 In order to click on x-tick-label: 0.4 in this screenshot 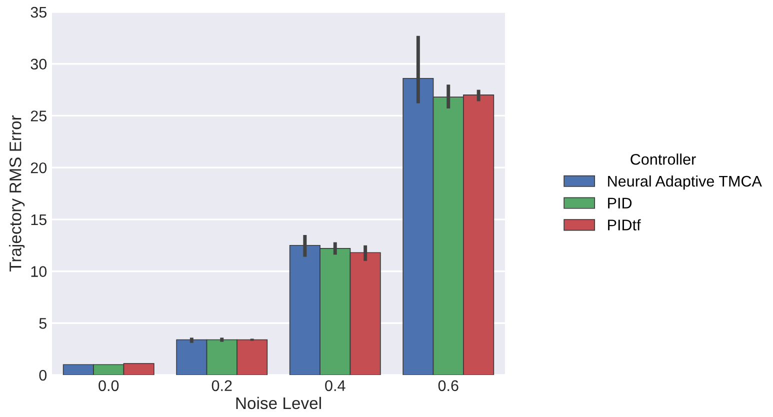, I will do `click(335, 386)`.